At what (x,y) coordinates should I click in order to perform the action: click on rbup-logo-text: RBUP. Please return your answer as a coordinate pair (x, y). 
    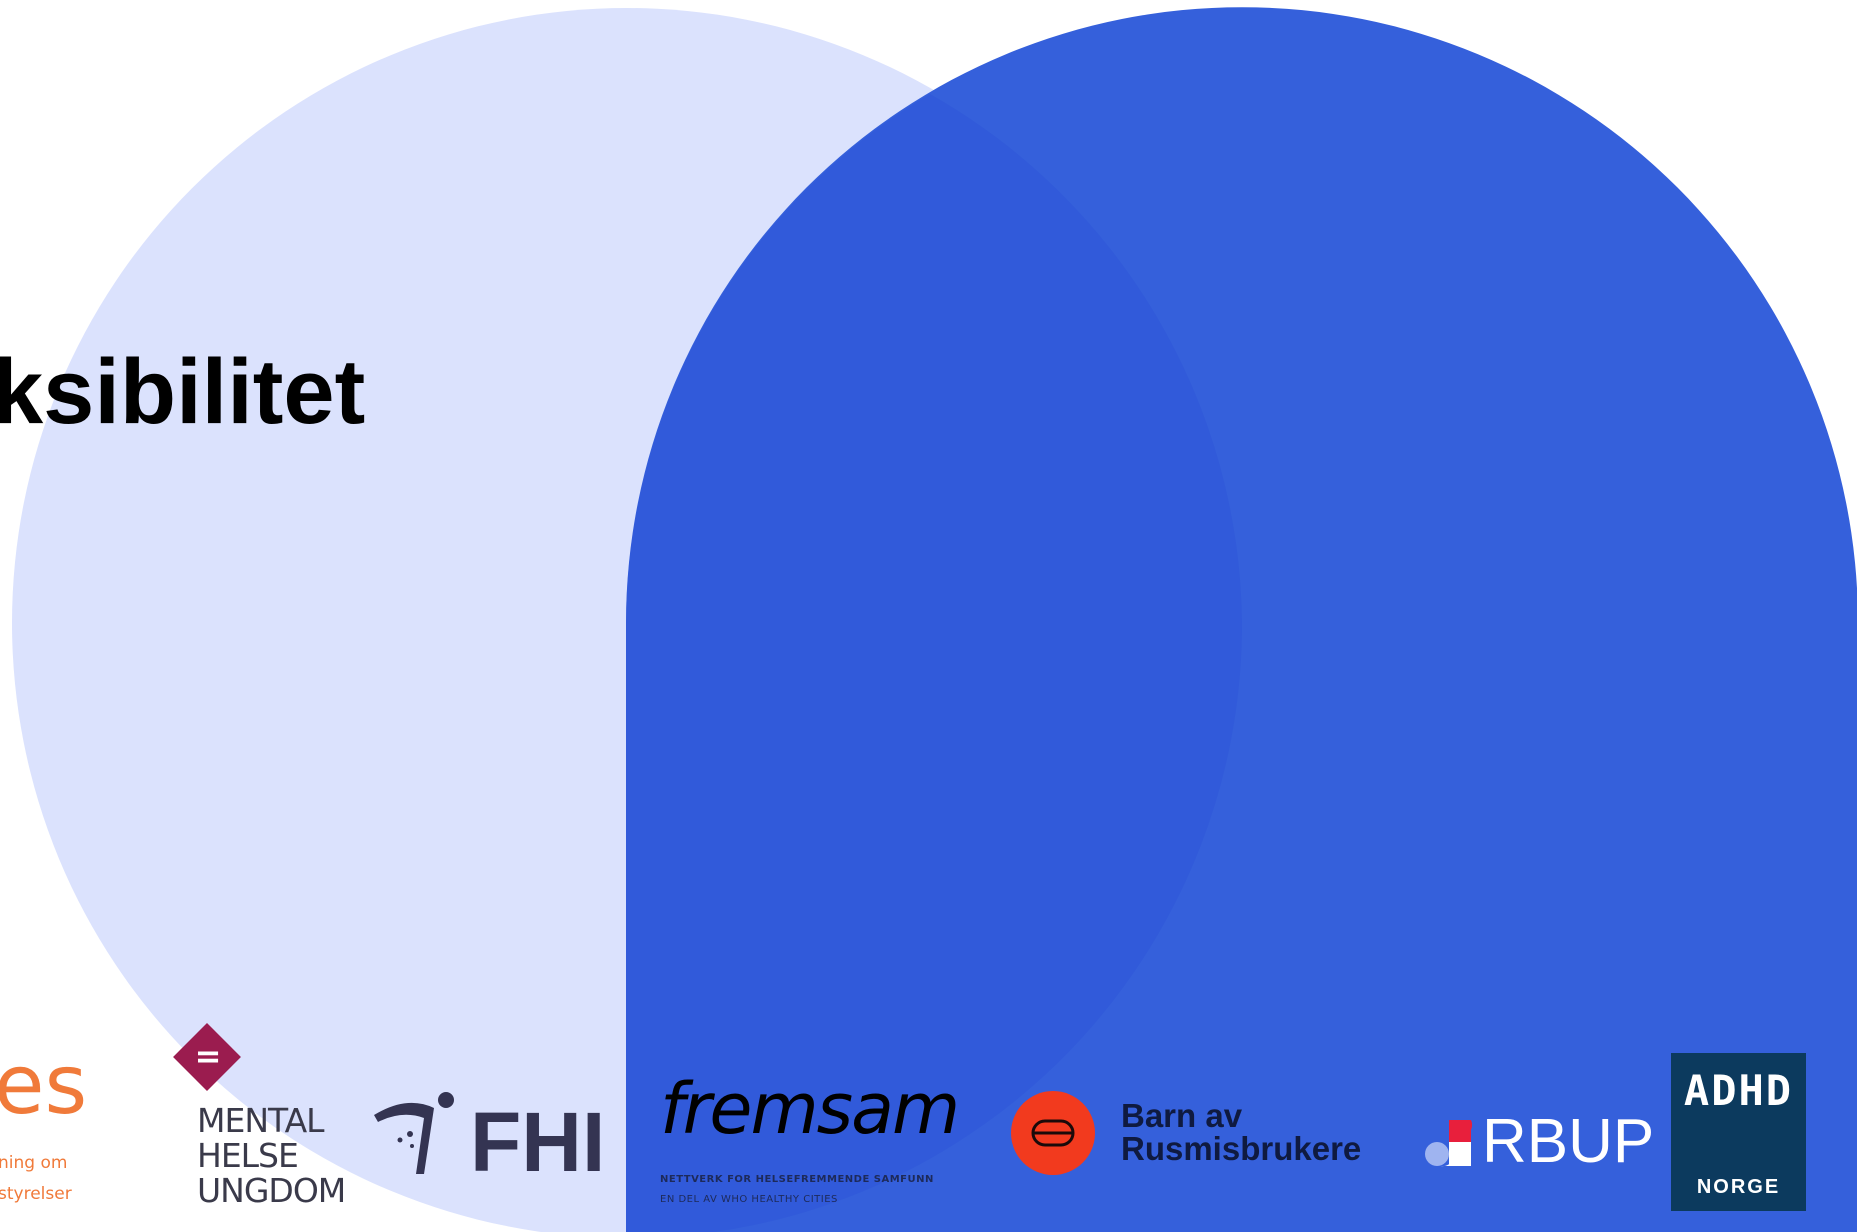
    Looking at the image, I should click on (1568, 1141).